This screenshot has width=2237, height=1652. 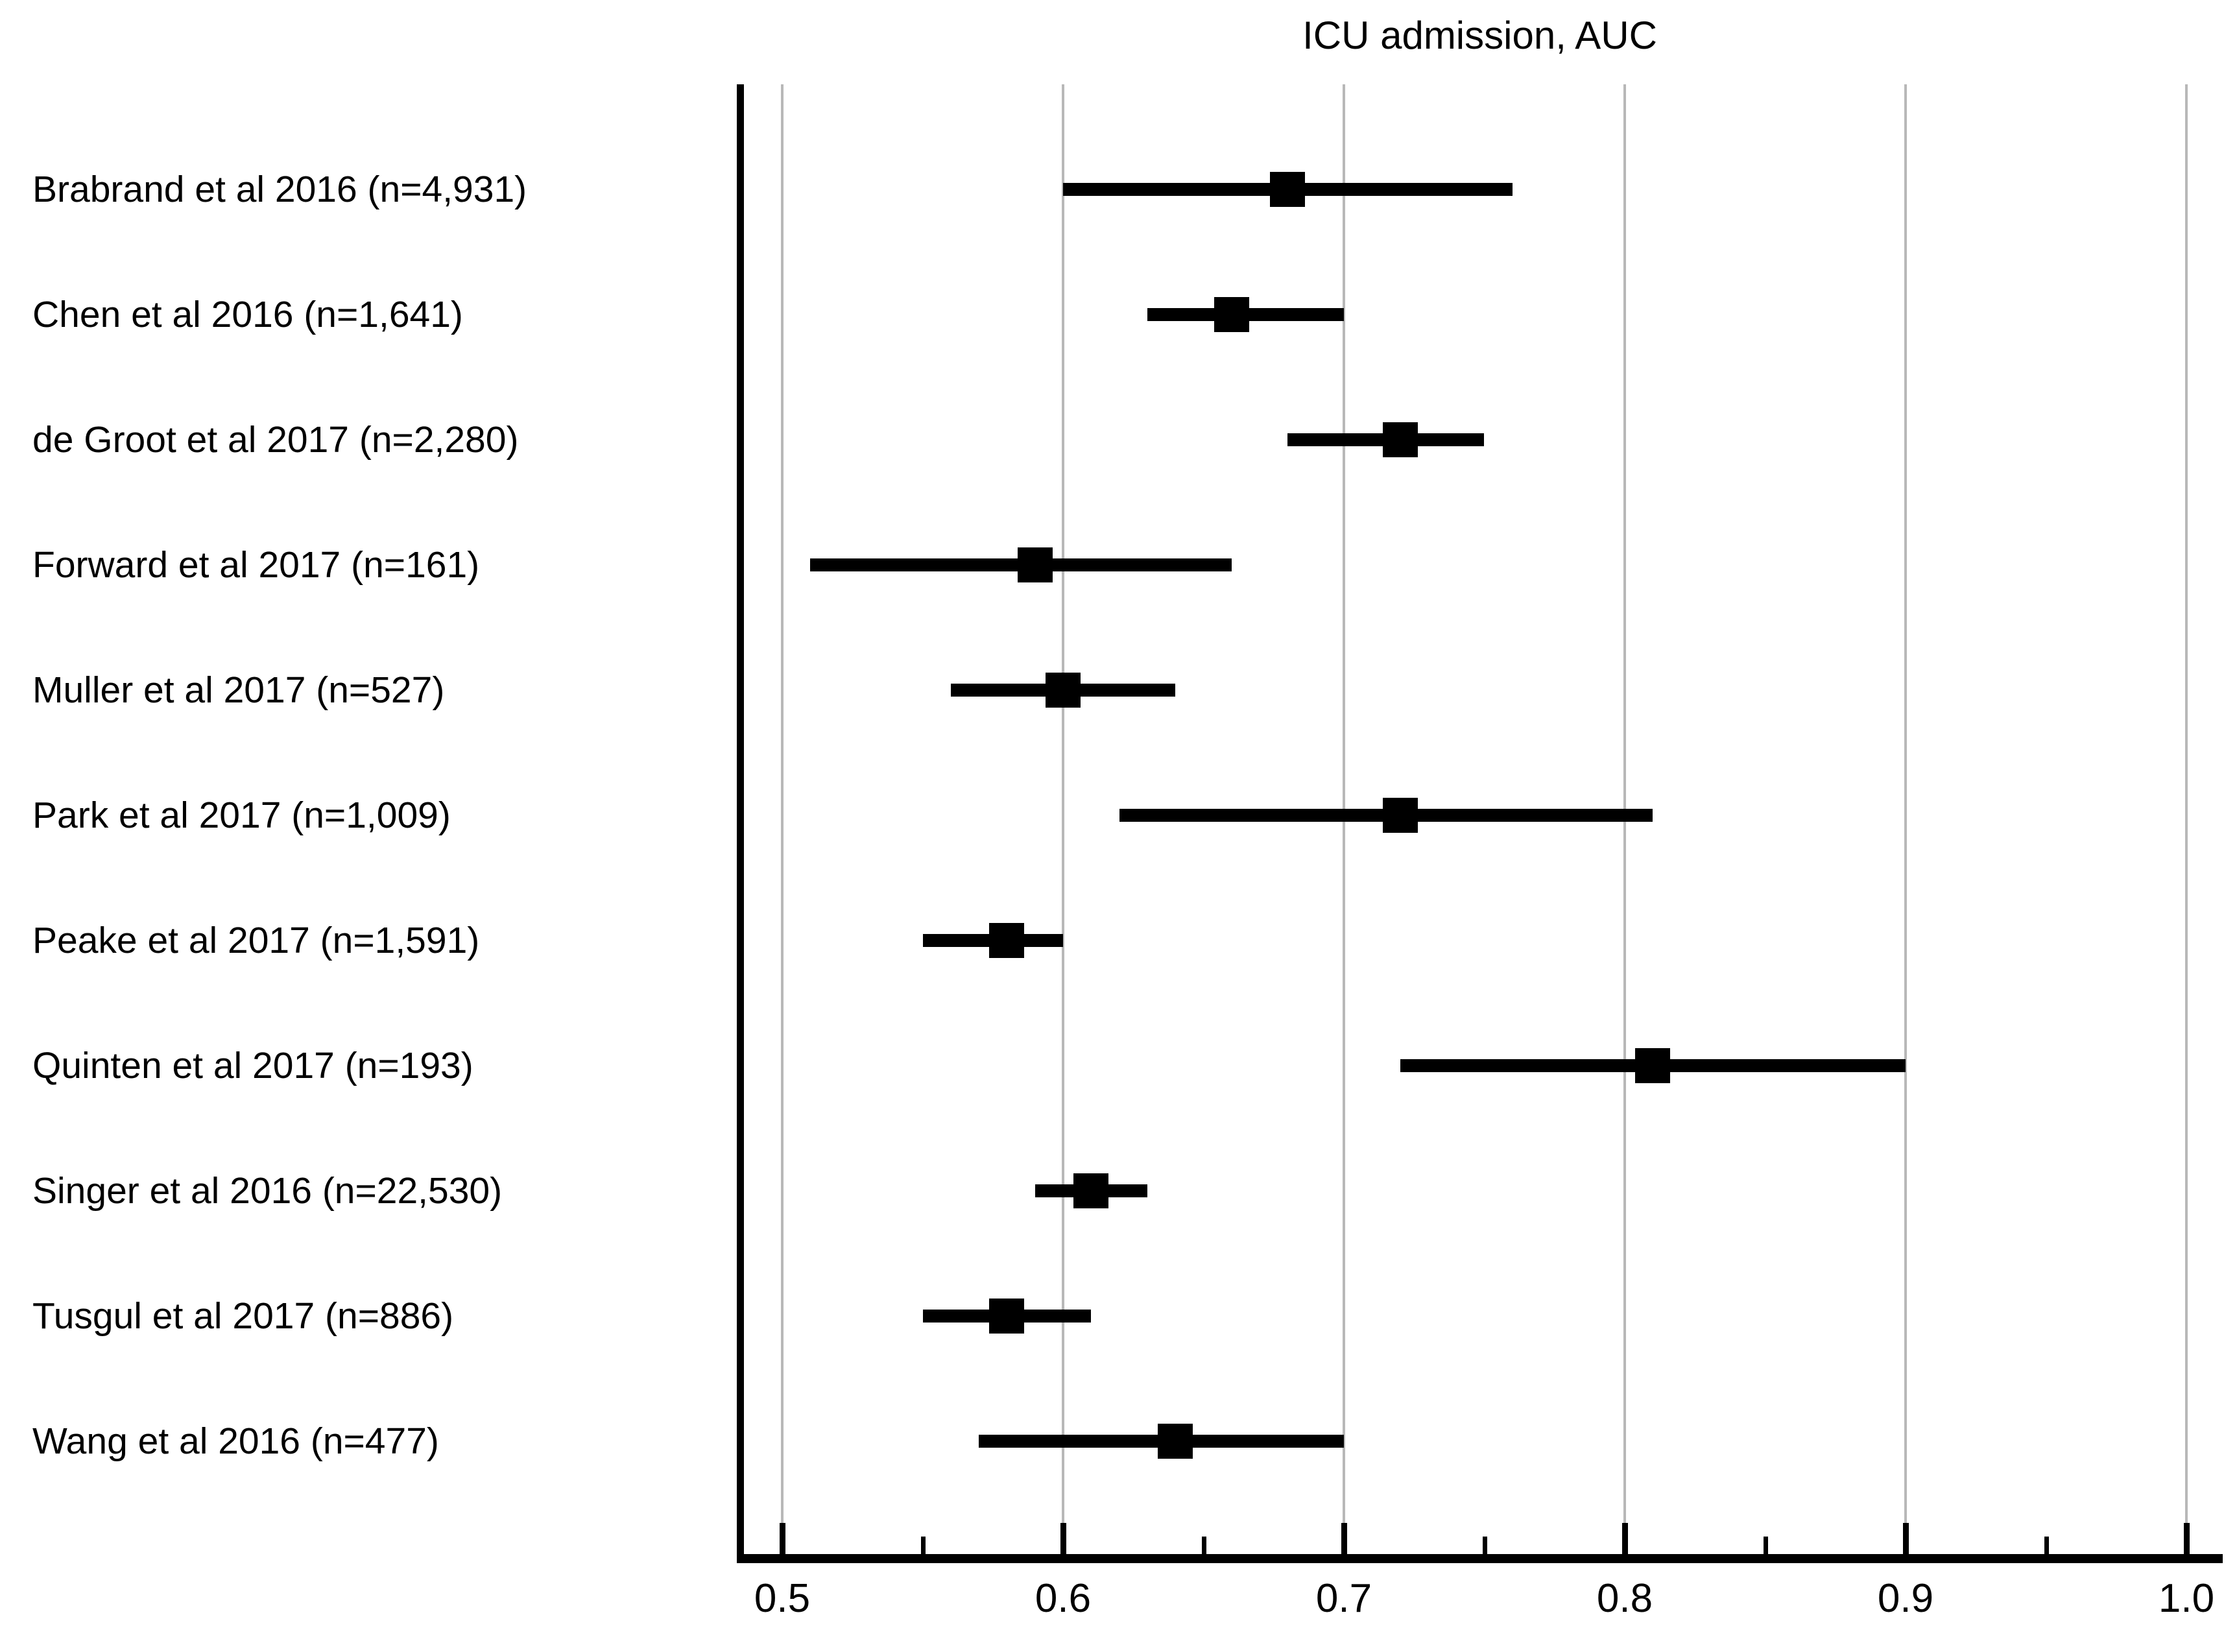 What do you see at coordinates (235, 1441) in the screenshot?
I see `study-label: Wang et al 2016 (n=477)` at bounding box center [235, 1441].